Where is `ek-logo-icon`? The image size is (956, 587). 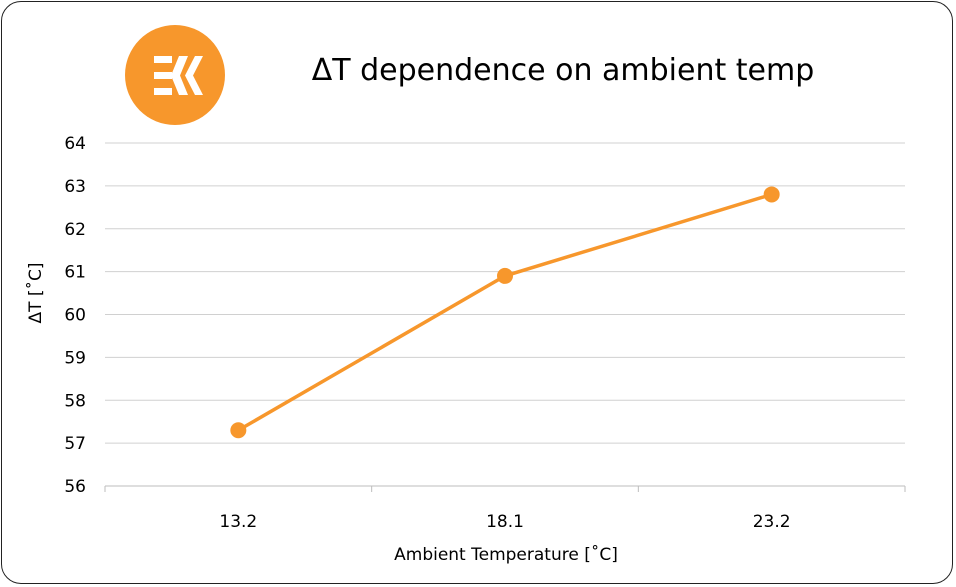
ek-logo-icon is located at coordinates (175, 75).